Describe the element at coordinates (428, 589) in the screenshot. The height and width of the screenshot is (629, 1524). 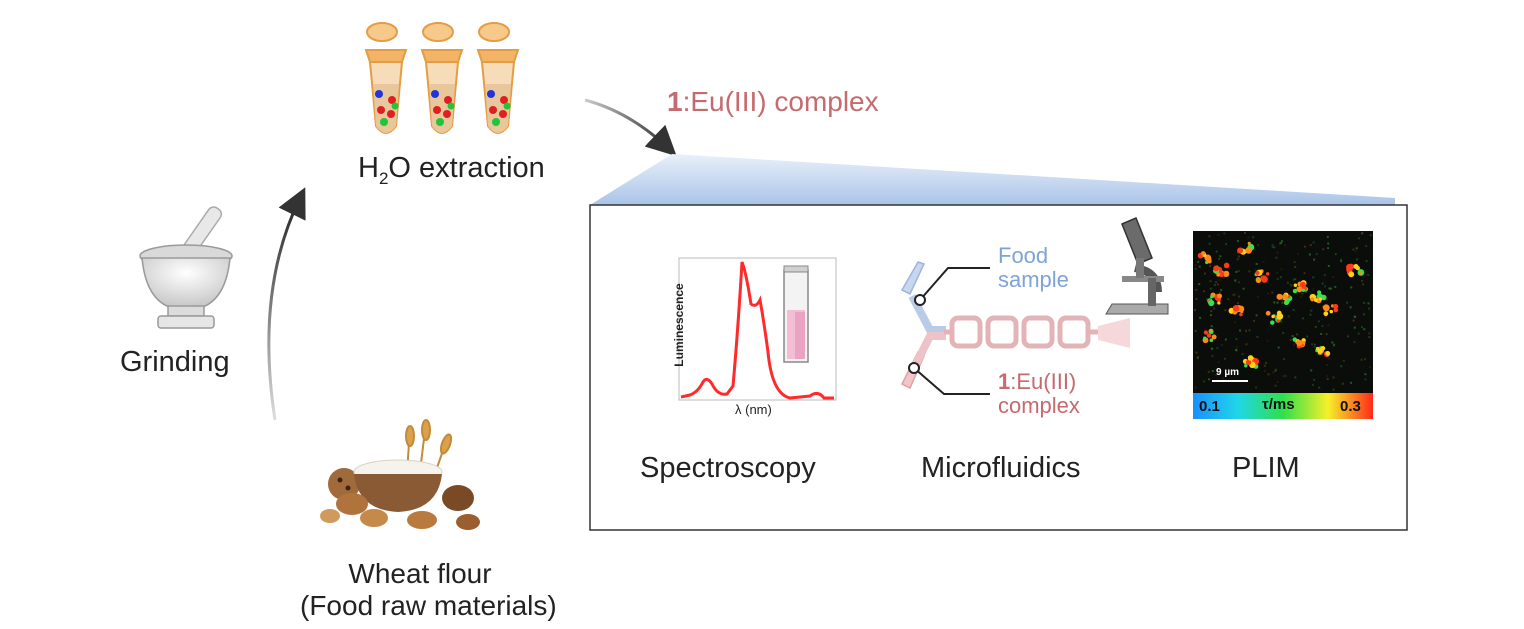
I see `raw-materials-label: Wheat flour (Food raw materials)` at that location.